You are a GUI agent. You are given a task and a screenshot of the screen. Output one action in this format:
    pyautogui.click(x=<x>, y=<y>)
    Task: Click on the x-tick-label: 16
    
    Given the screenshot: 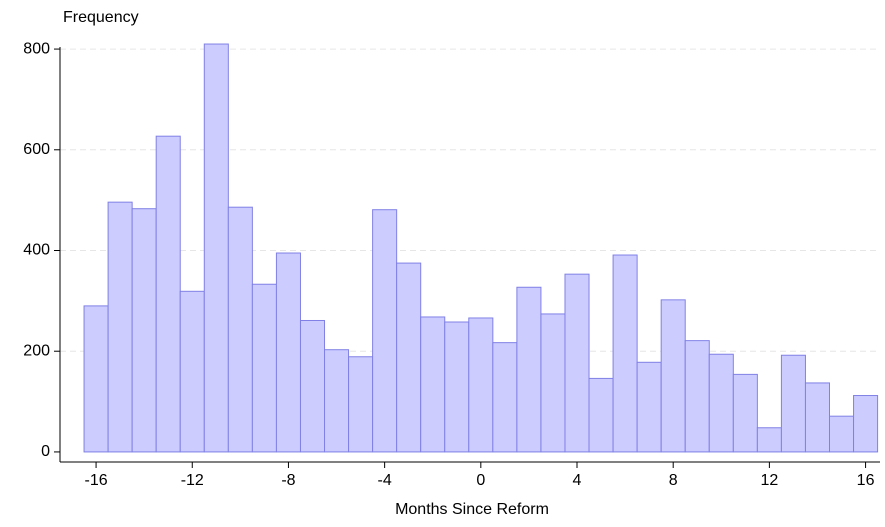 What is the action you would take?
    pyautogui.click(x=866, y=480)
    